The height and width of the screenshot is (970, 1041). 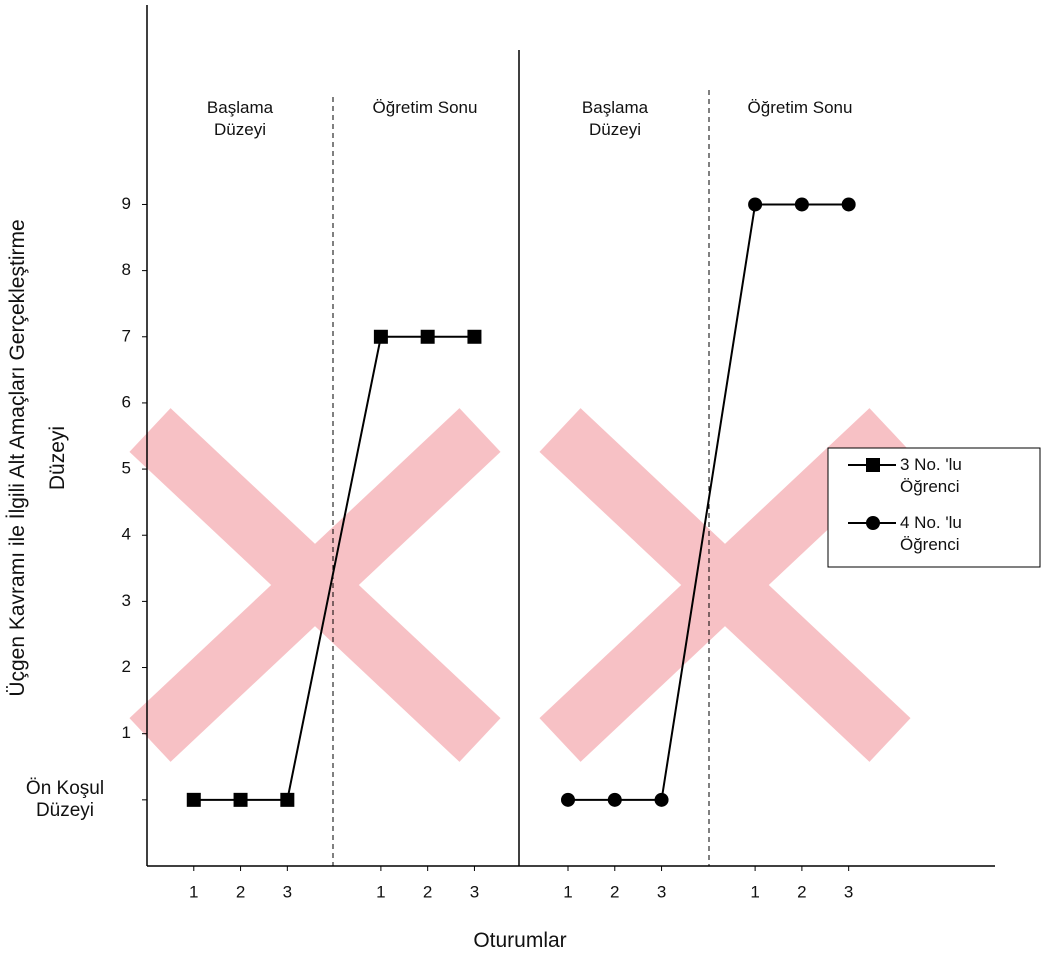 What do you see at coordinates (931, 475) in the screenshot?
I see `legend-label: 3 No. 'lu Öğrenci` at bounding box center [931, 475].